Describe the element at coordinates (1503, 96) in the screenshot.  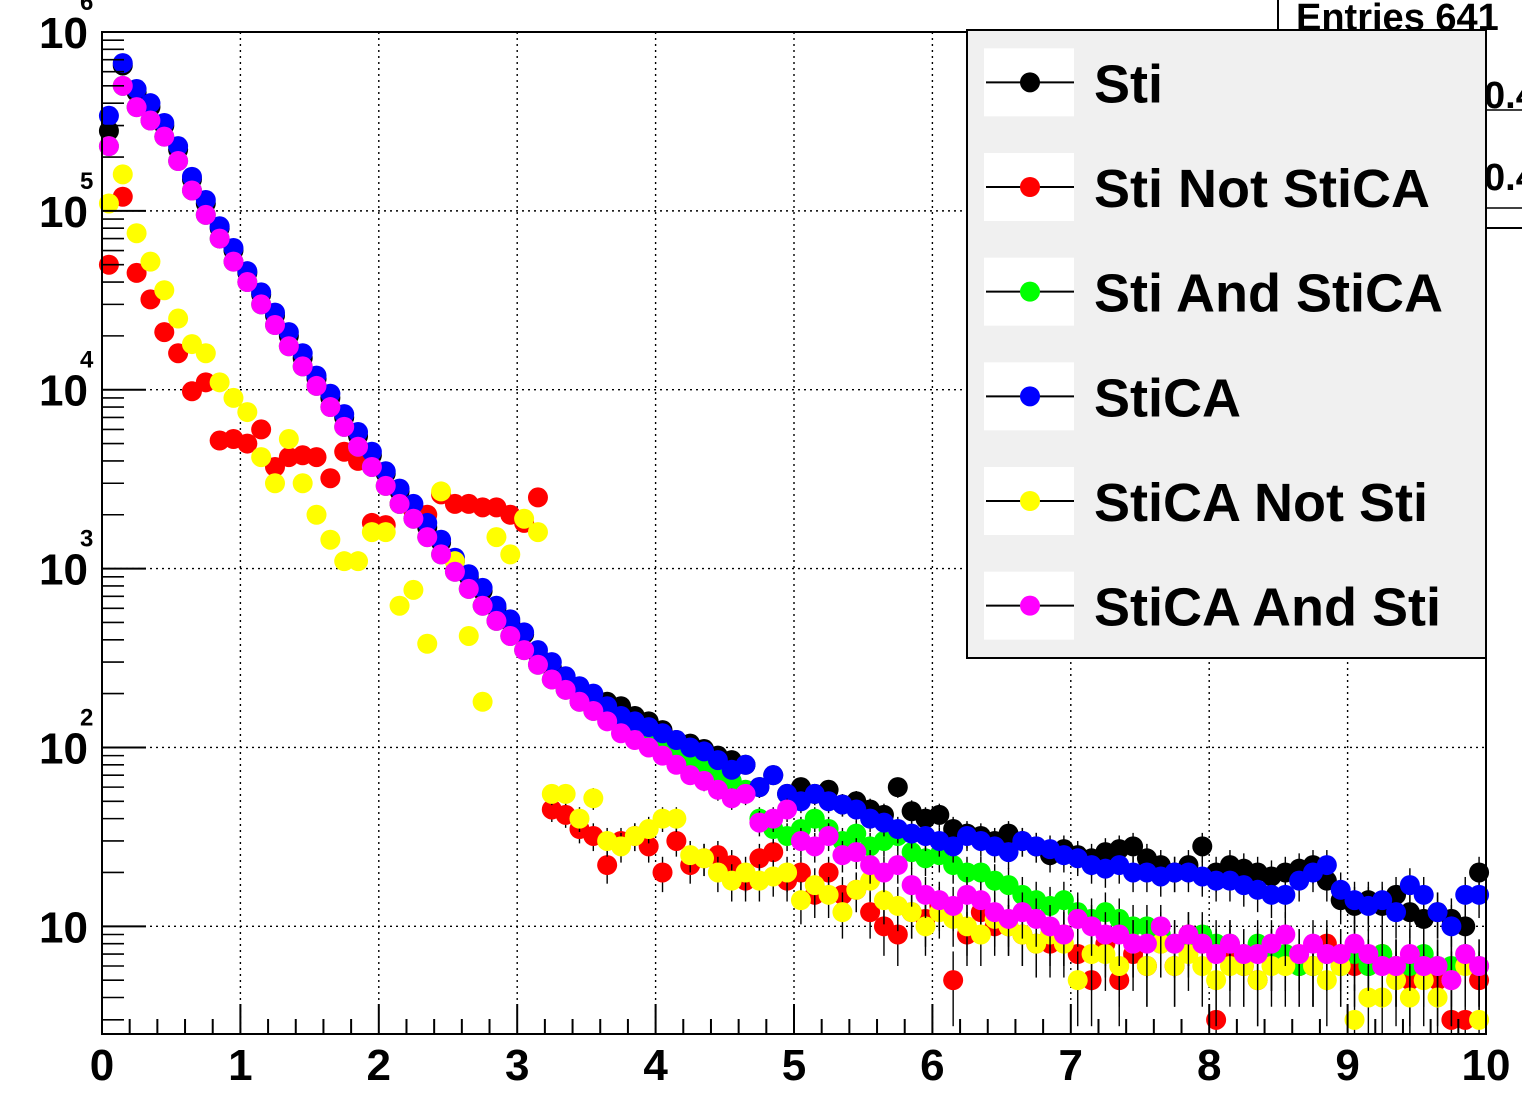
I see `stats-row2-text: 0.4` at that location.